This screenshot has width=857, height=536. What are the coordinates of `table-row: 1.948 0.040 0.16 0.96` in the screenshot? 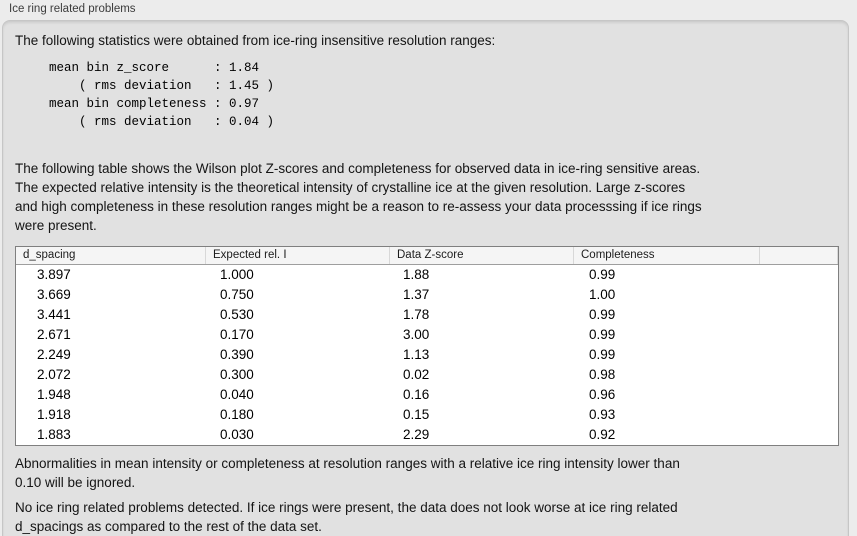 It's located at (427, 395).